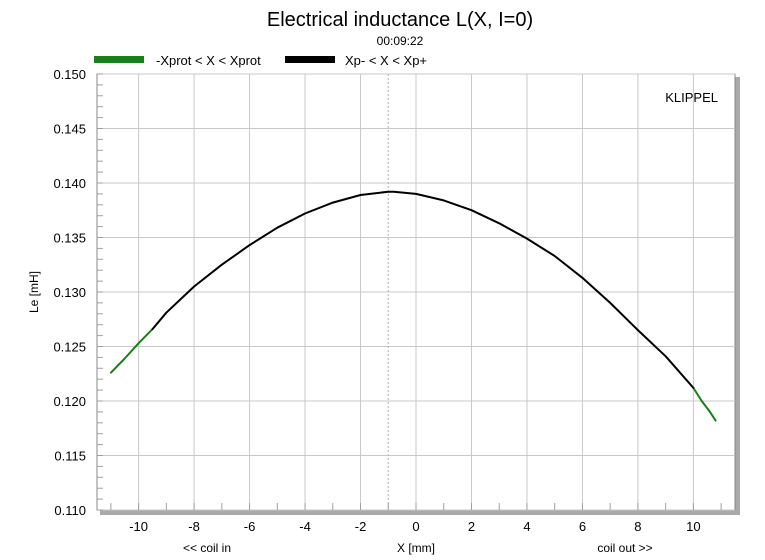 This screenshot has width=765, height=560. What do you see at coordinates (582, 526) in the screenshot?
I see `x-tick-label: 6` at bounding box center [582, 526].